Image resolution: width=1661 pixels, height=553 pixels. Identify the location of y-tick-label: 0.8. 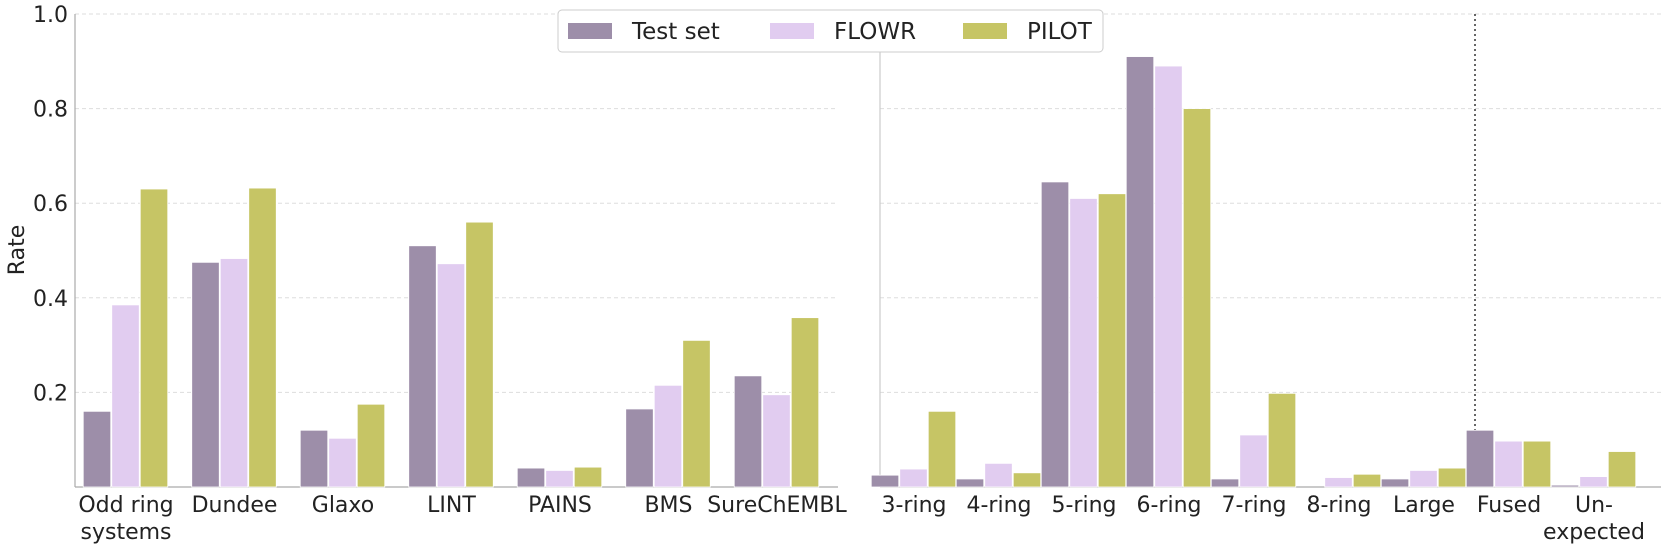
(50, 110).